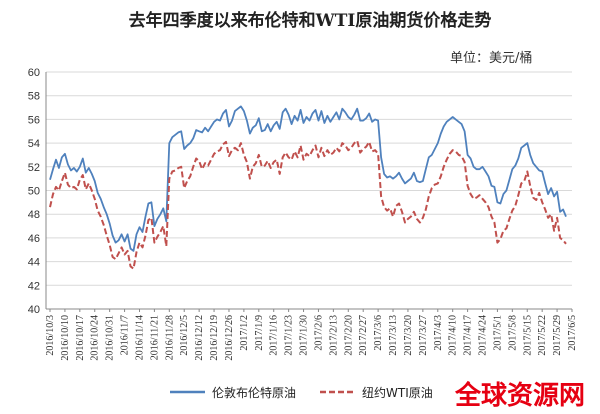  Describe the element at coordinates (110, 338) in the screenshot. I see `x-tick-label: 2016/10/31` at that location.